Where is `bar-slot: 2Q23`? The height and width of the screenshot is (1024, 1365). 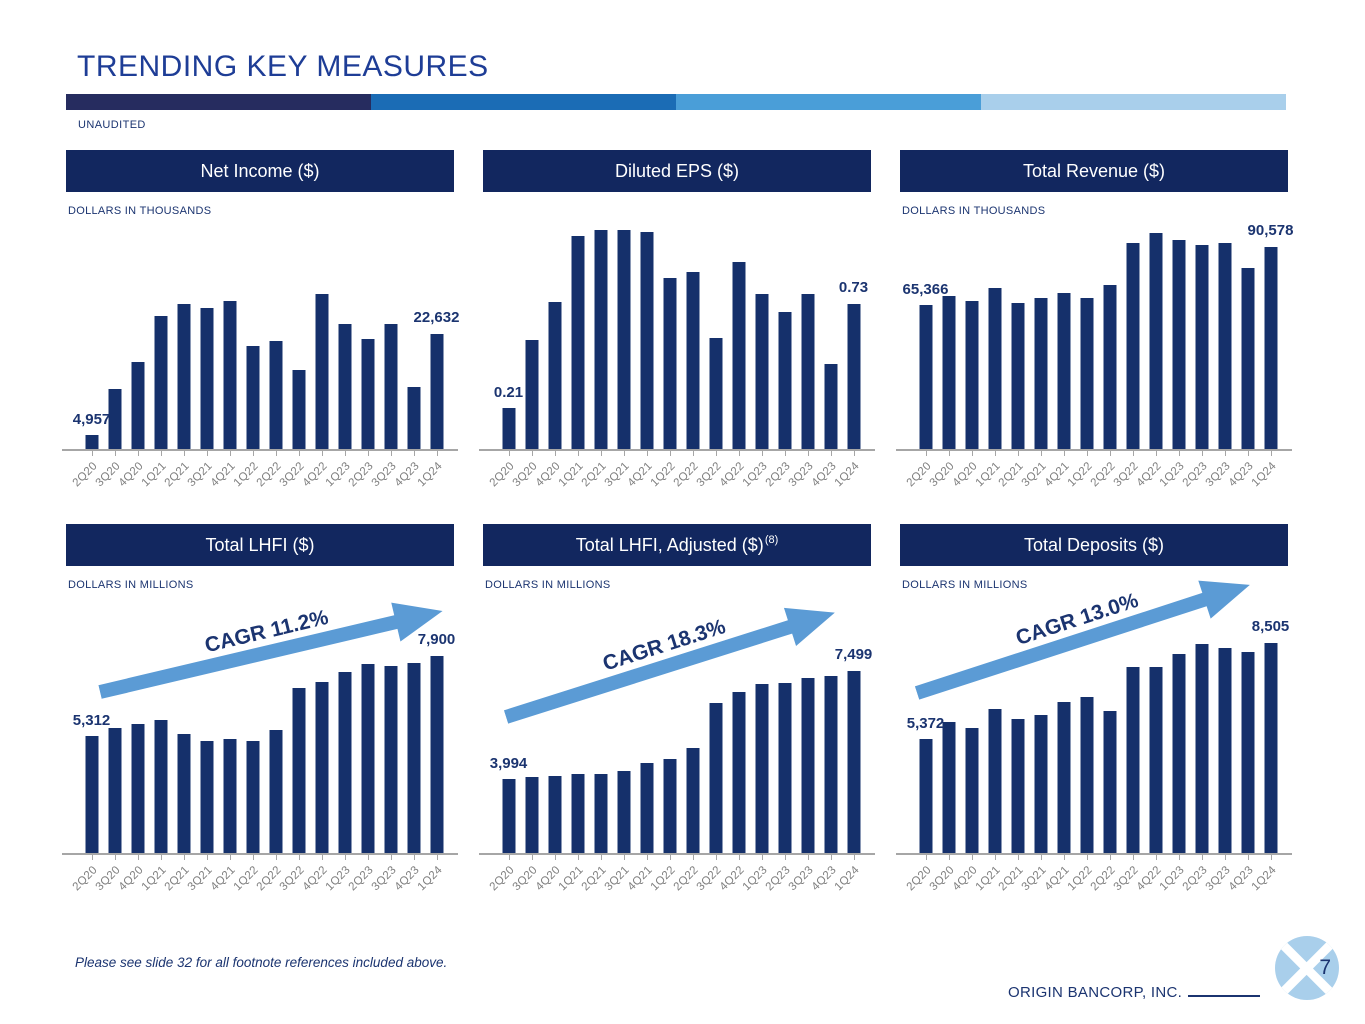
bar-slot: 2Q23 is located at coordinates (363, 766).